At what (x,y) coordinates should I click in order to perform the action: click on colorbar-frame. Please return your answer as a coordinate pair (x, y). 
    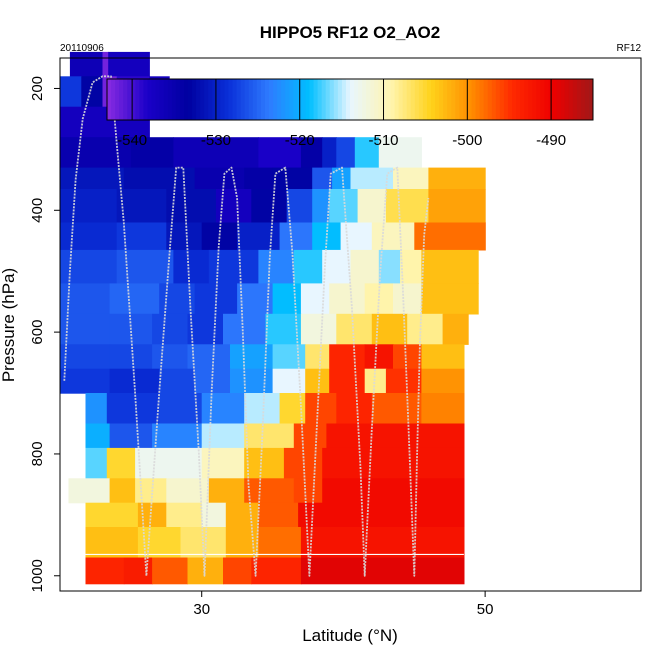
    Looking at the image, I should click on (350, 99).